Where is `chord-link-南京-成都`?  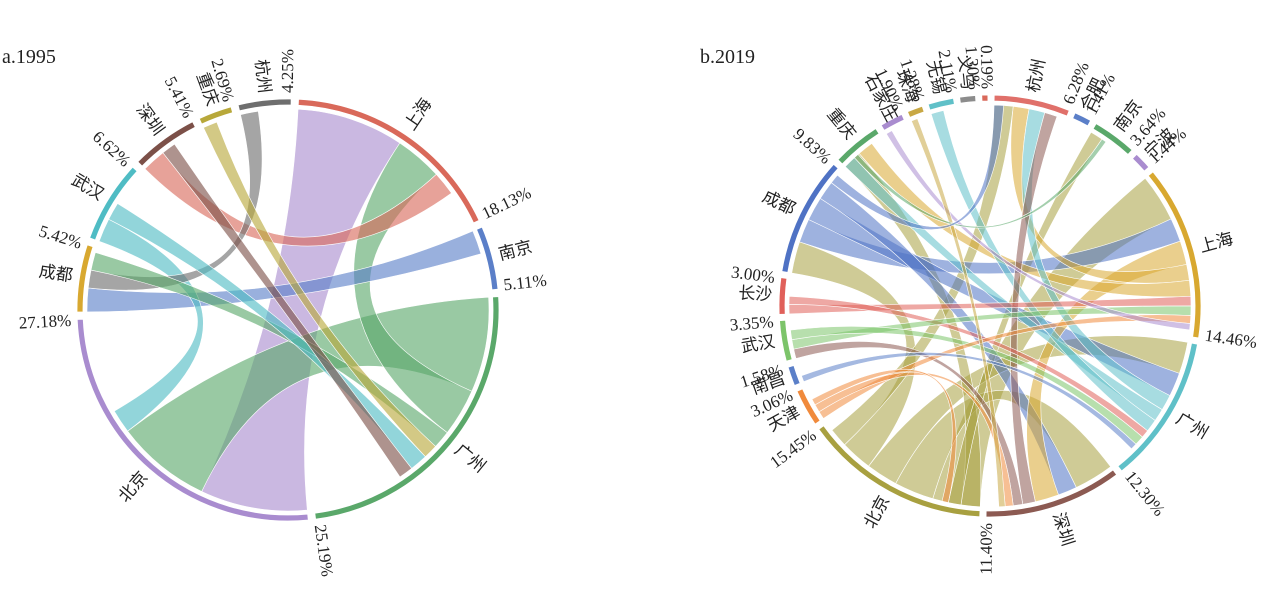
chord-link-南京-成都 is located at coordinates (284, 271).